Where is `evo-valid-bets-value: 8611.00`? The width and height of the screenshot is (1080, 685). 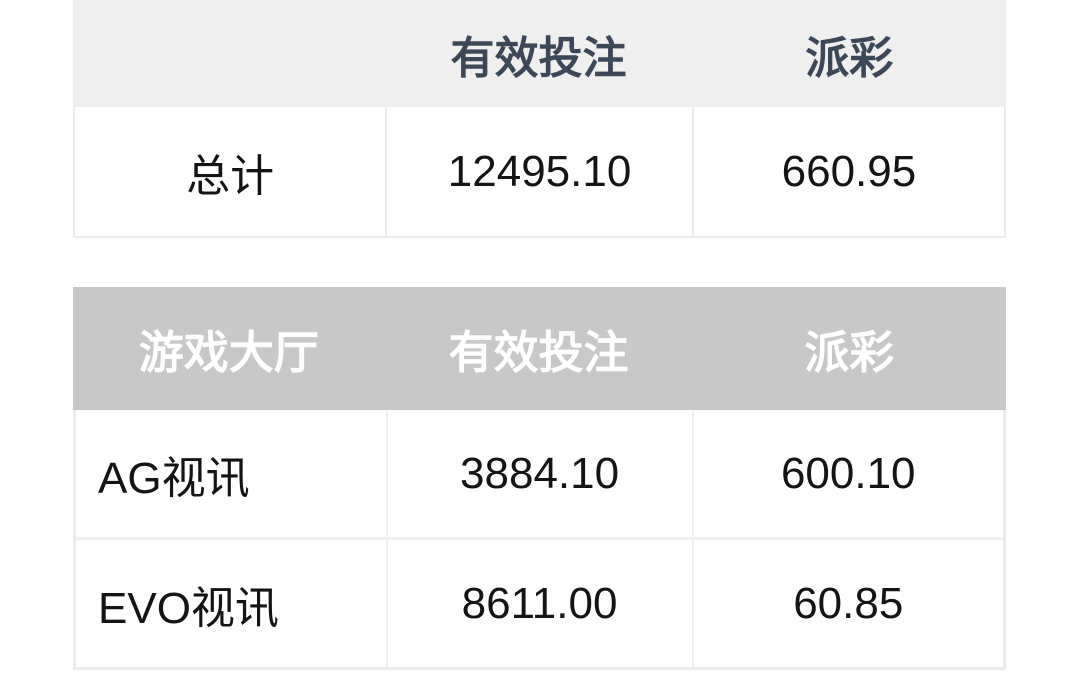
evo-valid-bets-value: 8611.00 is located at coordinates (538, 603).